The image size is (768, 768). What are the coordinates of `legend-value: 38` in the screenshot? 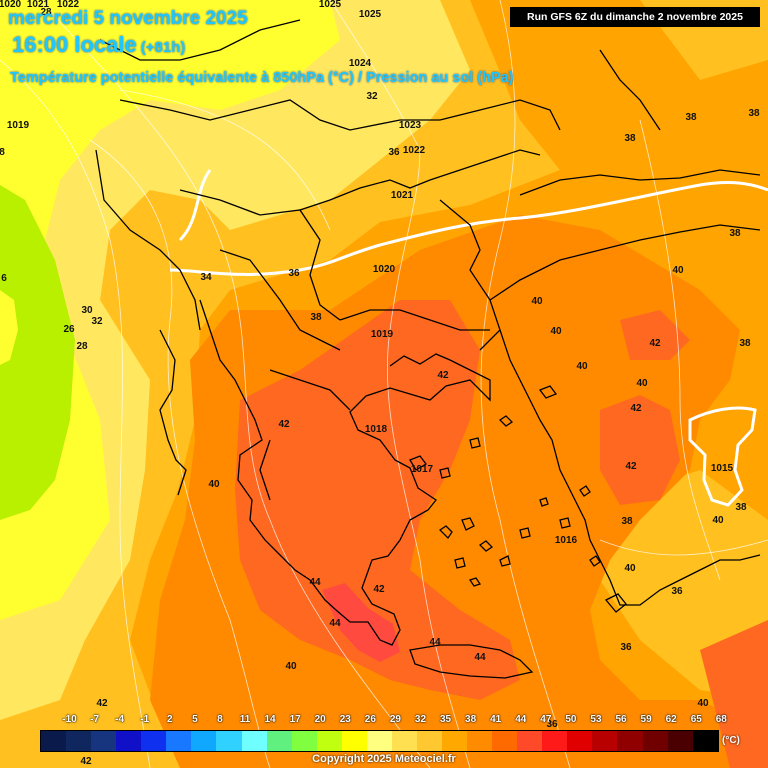 It's located at (471, 719).